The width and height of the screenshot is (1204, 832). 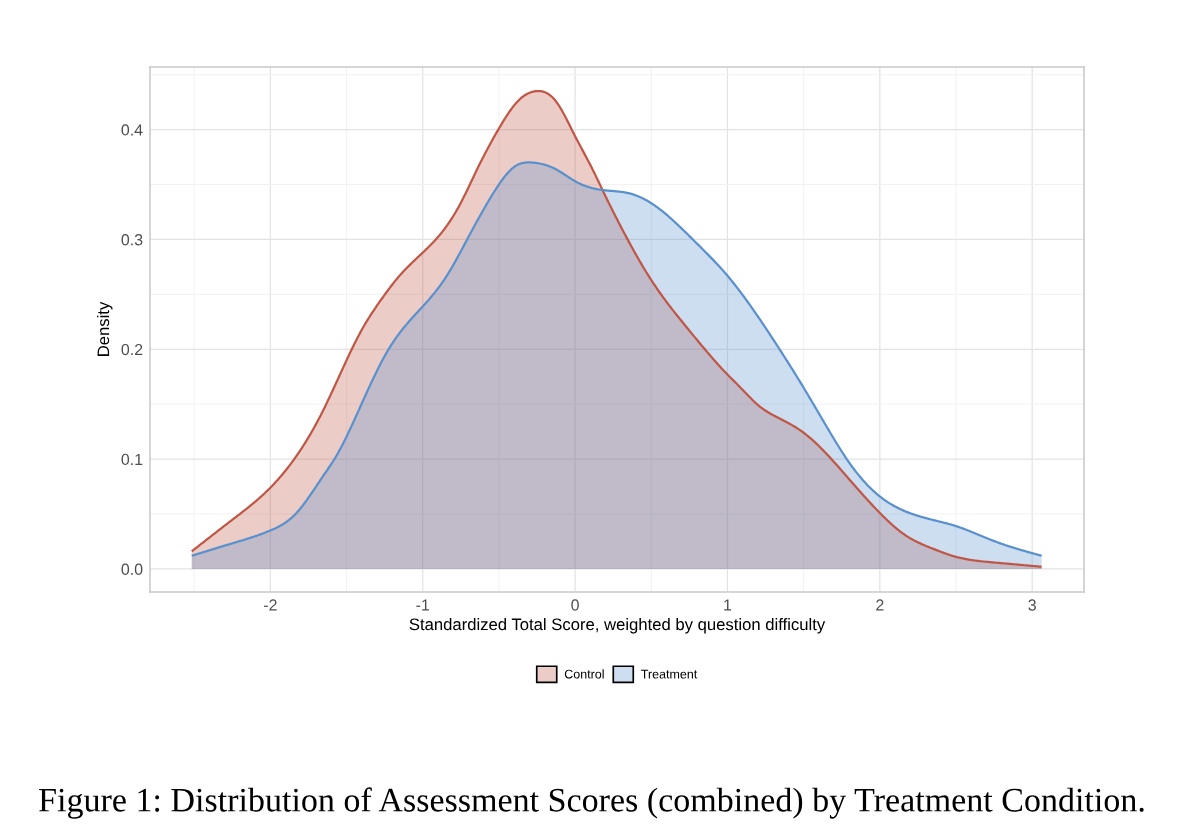 What do you see at coordinates (132, 349) in the screenshot?
I see `y-tick-label: 0.2` at bounding box center [132, 349].